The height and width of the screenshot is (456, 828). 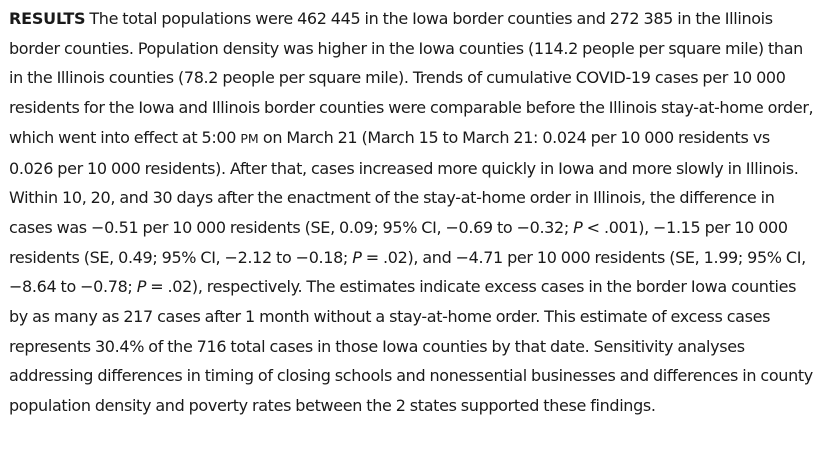 I want to click on p-value-label-2: P, so click(x=357, y=257).